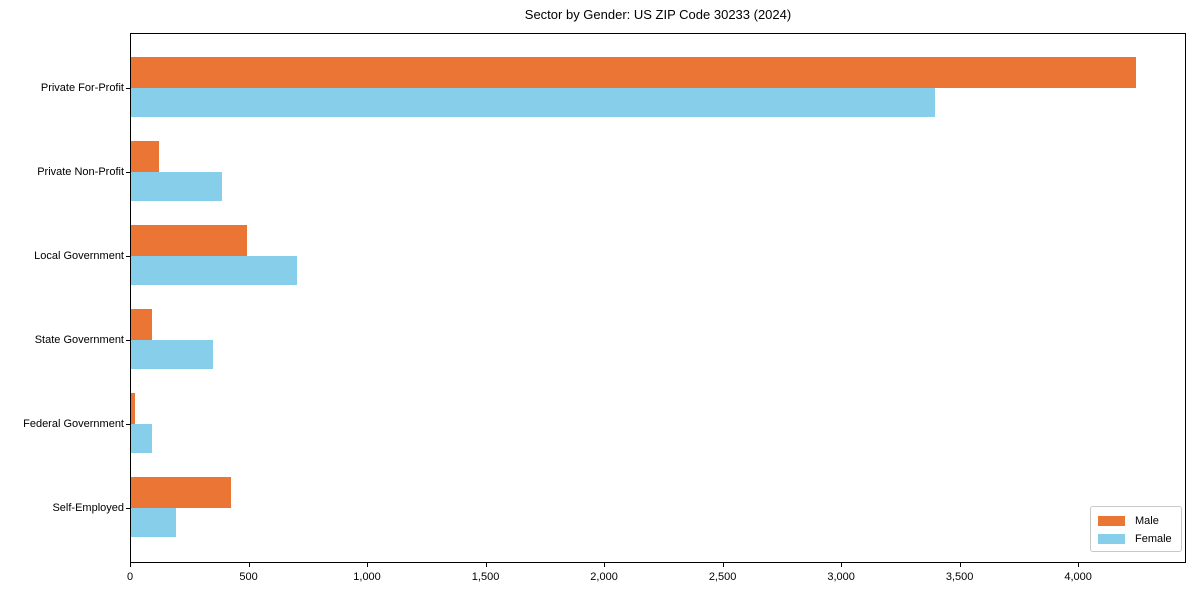 This screenshot has height=600, width=1200. I want to click on y-axis-category-label: State Government, so click(79, 340).